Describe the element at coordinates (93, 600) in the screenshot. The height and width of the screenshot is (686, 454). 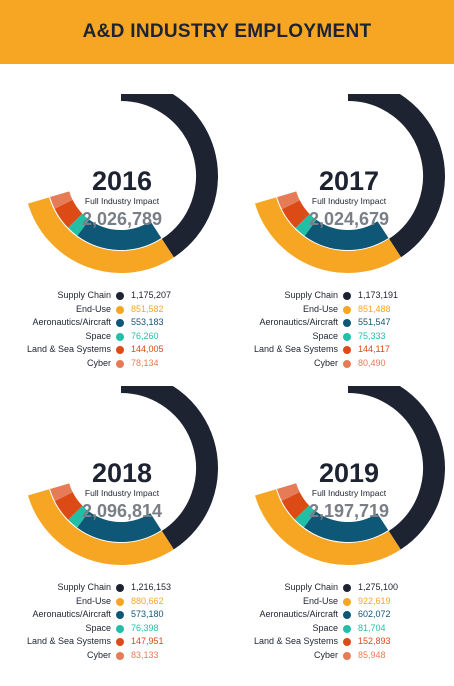
I see `legend-label: End-Use` at that location.